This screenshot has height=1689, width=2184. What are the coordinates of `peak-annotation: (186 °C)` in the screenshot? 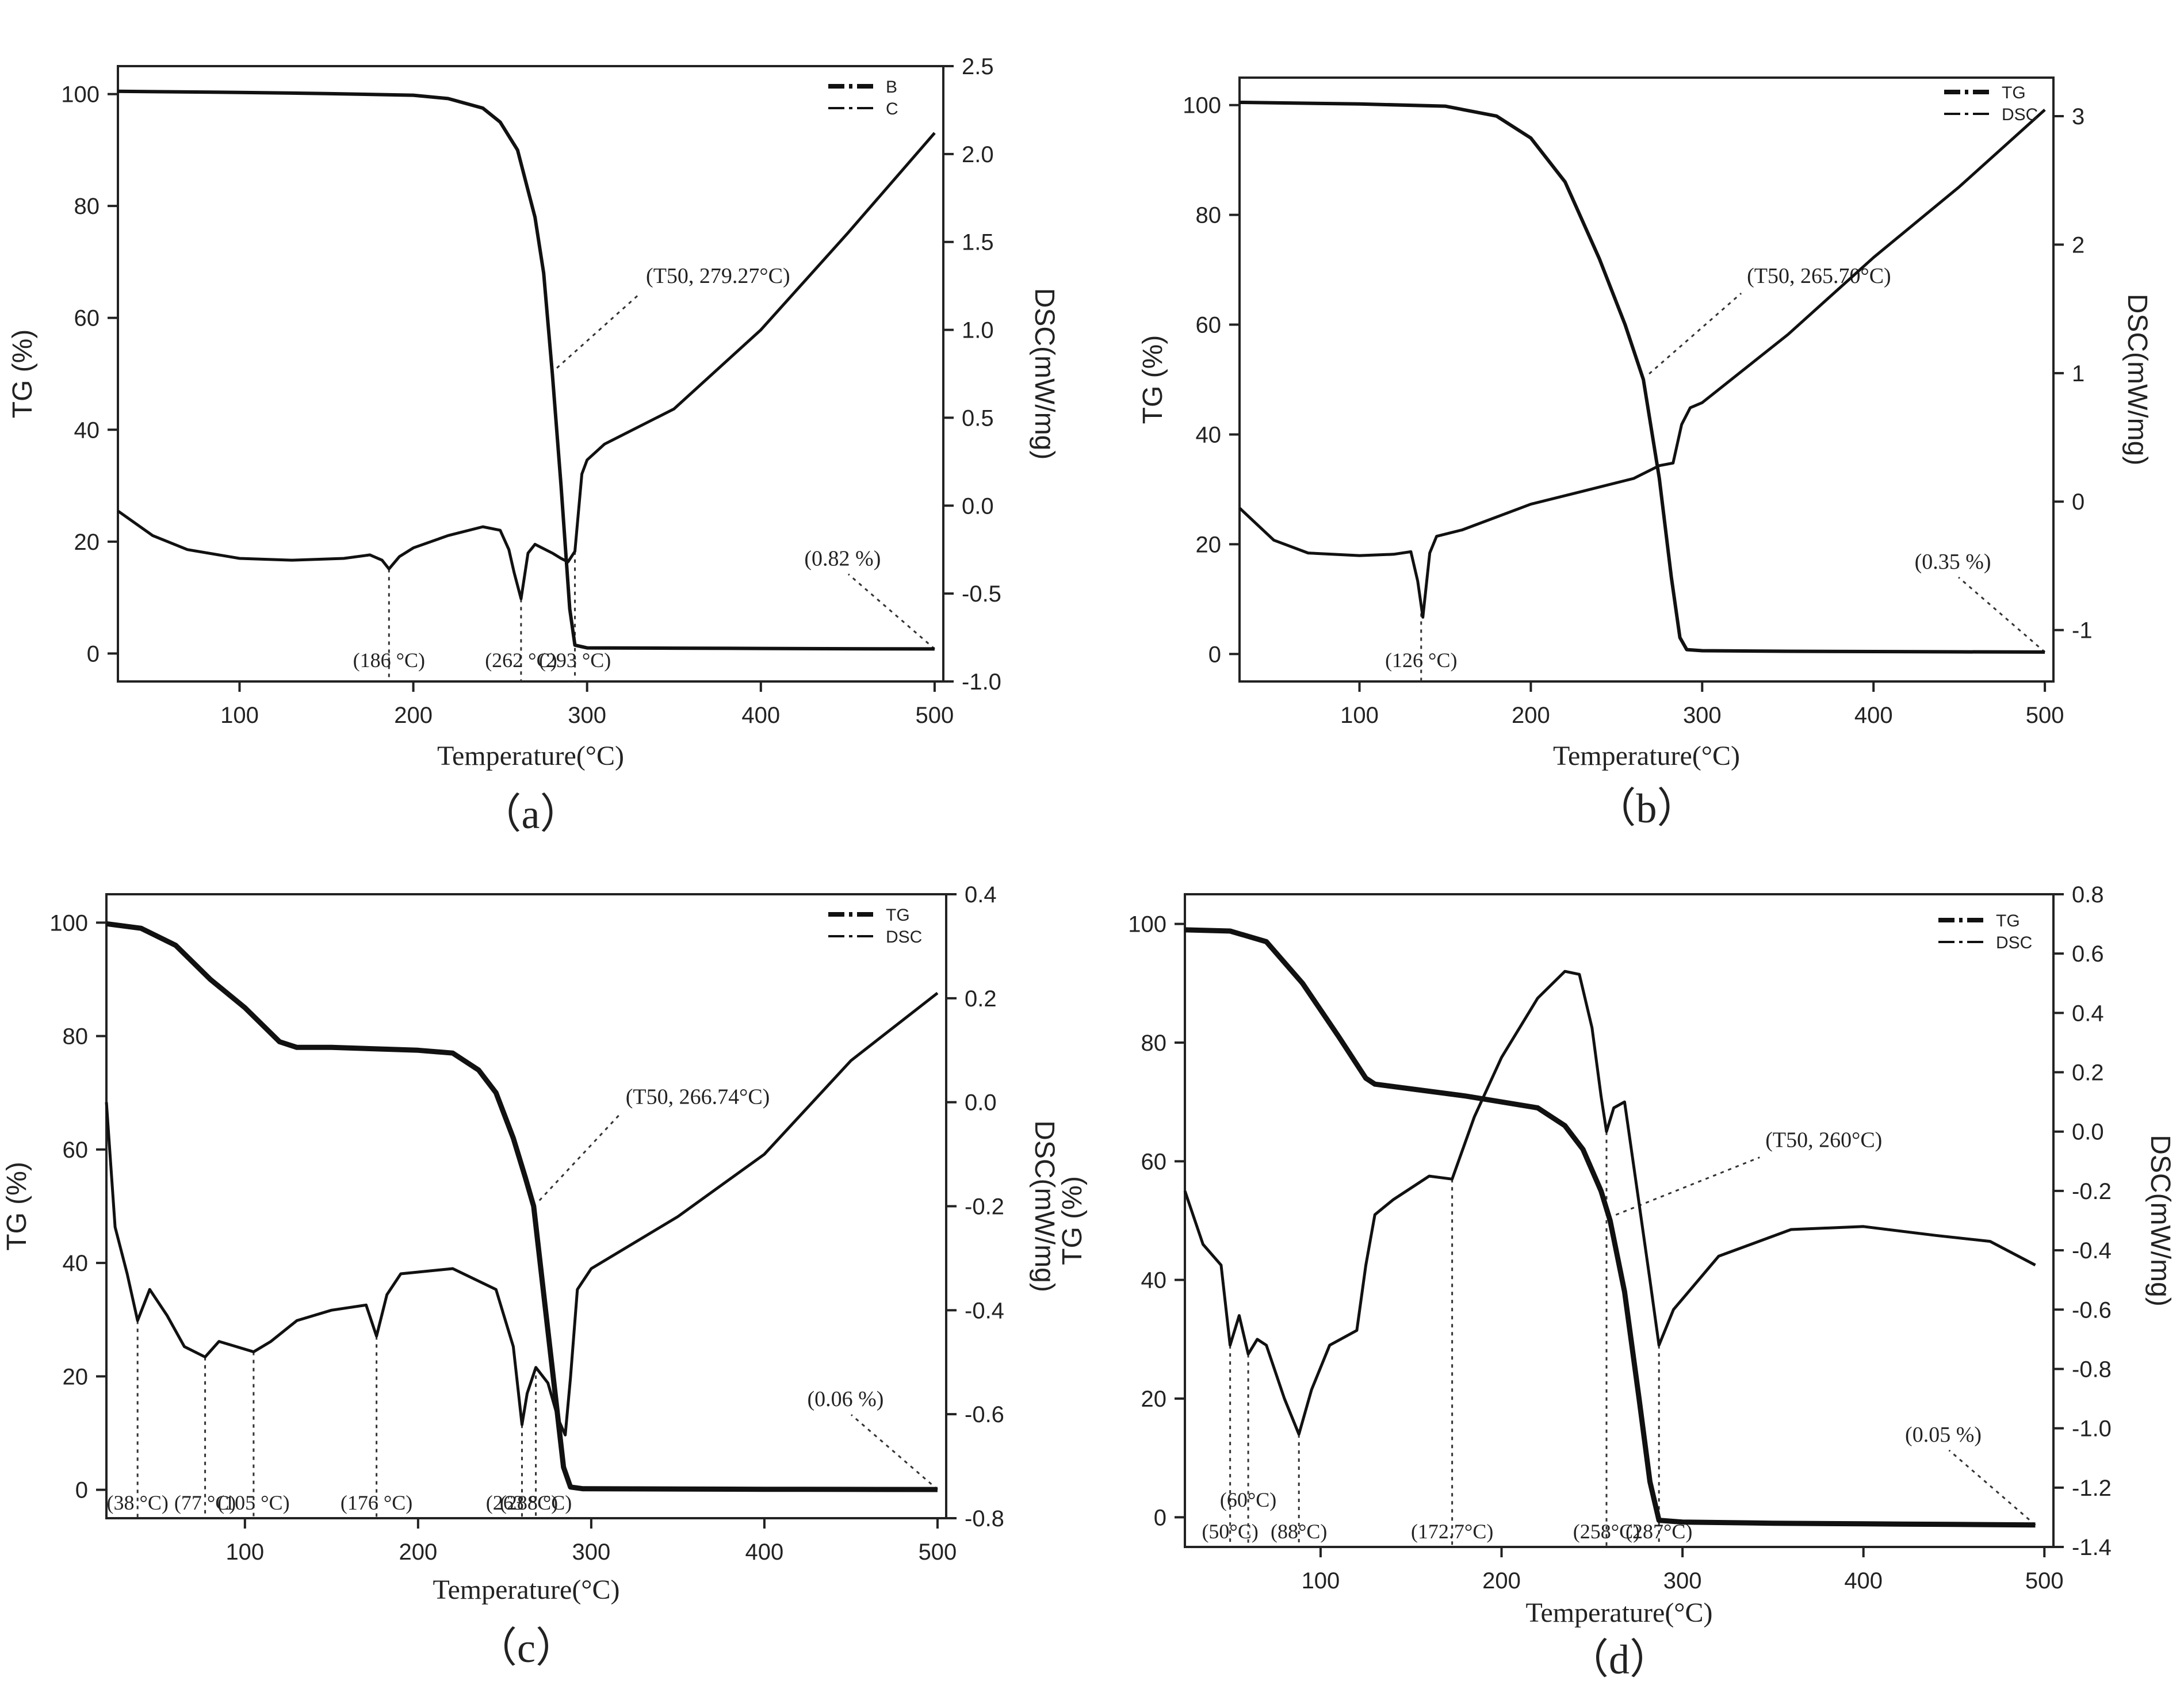 It's located at (389, 661).